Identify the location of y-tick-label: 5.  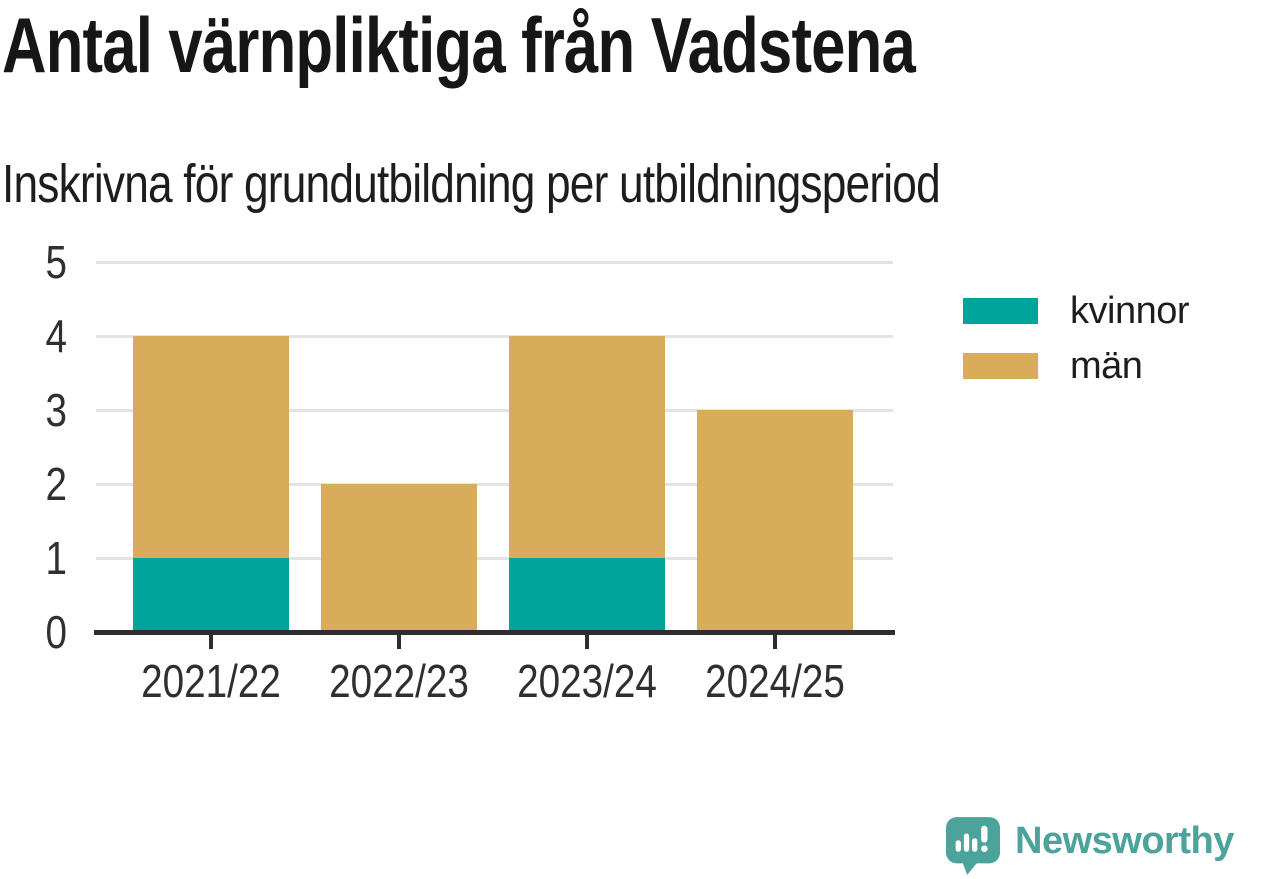
(56, 262).